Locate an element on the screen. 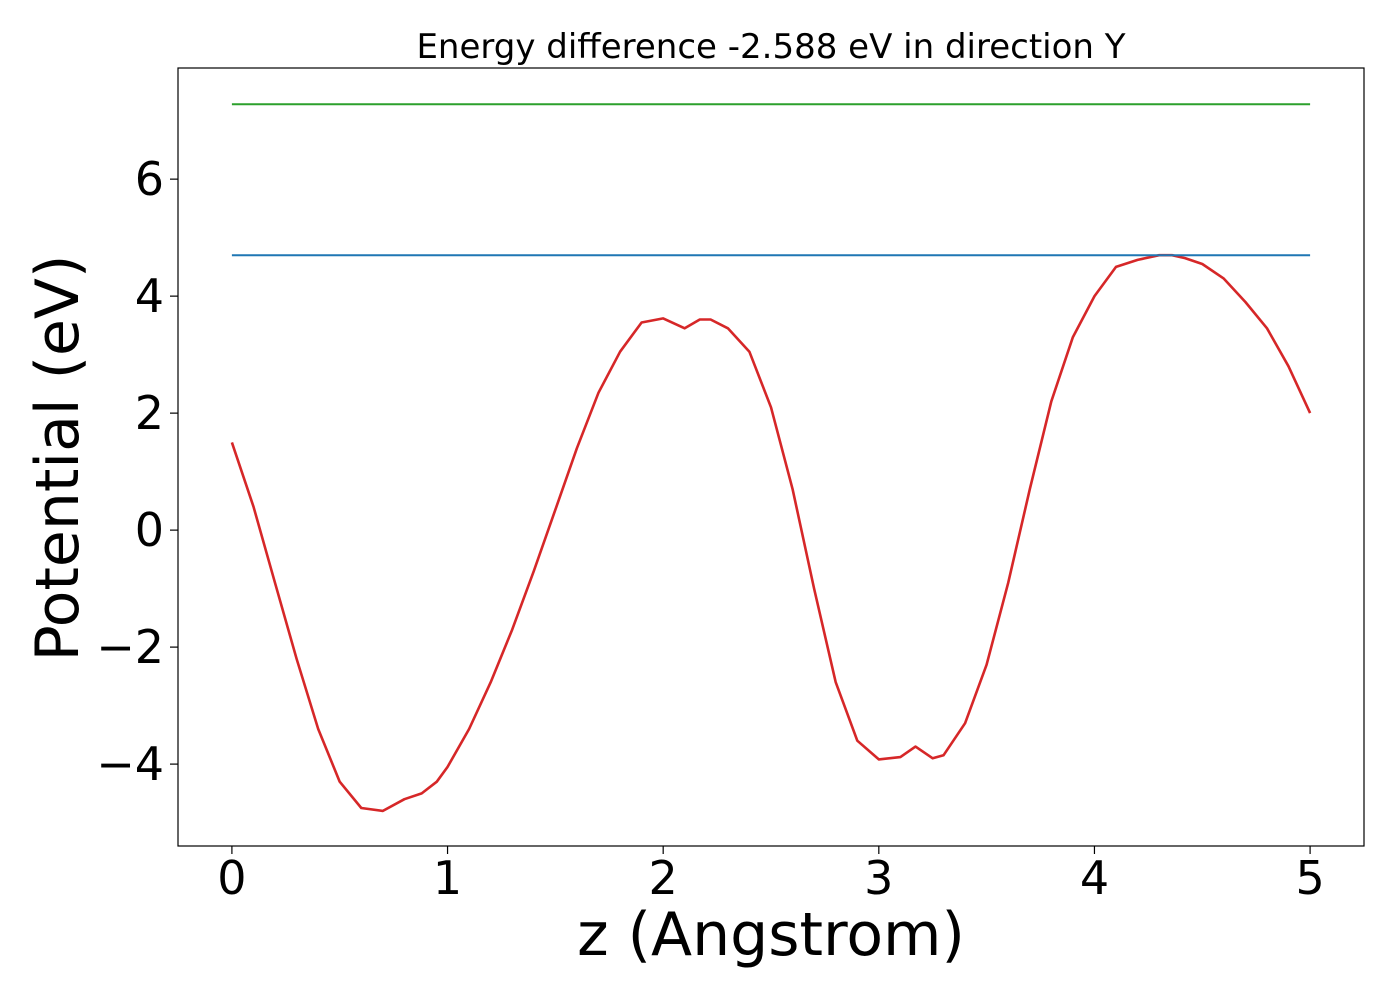 The image size is (1400, 1000). x-axis-label: z (Angstrom) is located at coordinates (771, 935).